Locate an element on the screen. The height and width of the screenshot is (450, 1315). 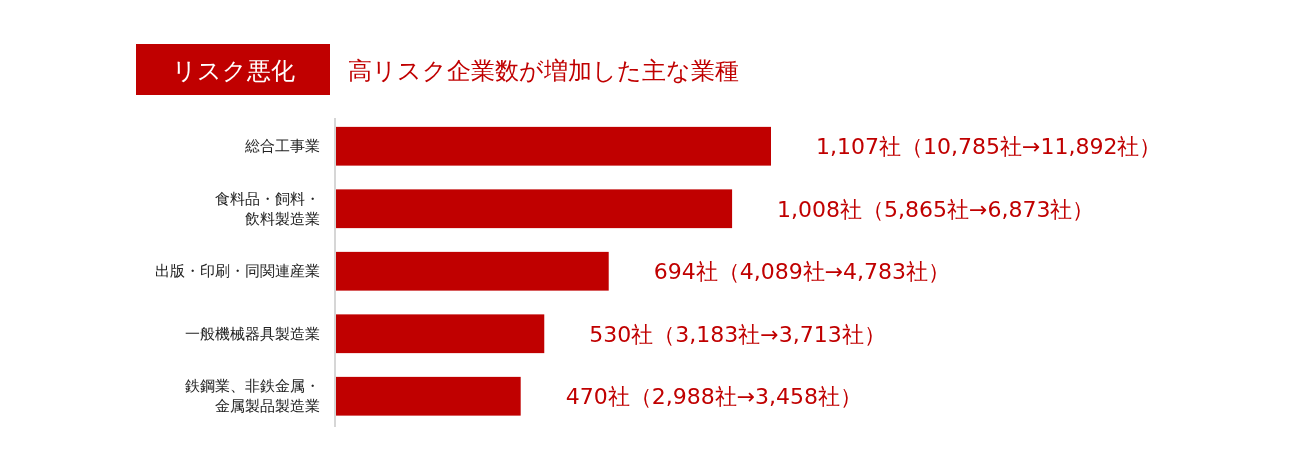
chart-subtitle: 高リスク企業数が増加した主な業種 is located at coordinates (543, 71).